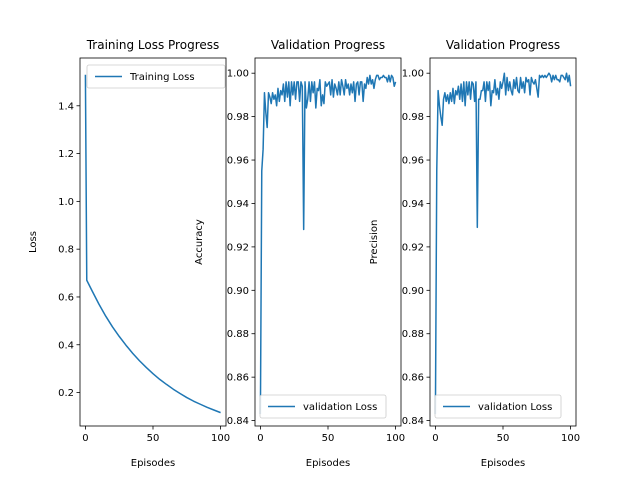 Image resolution: width=640 pixels, height=480 pixels. Describe the element at coordinates (66, 393) in the screenshot. I see `y-tick-label: 0.2` at that location.